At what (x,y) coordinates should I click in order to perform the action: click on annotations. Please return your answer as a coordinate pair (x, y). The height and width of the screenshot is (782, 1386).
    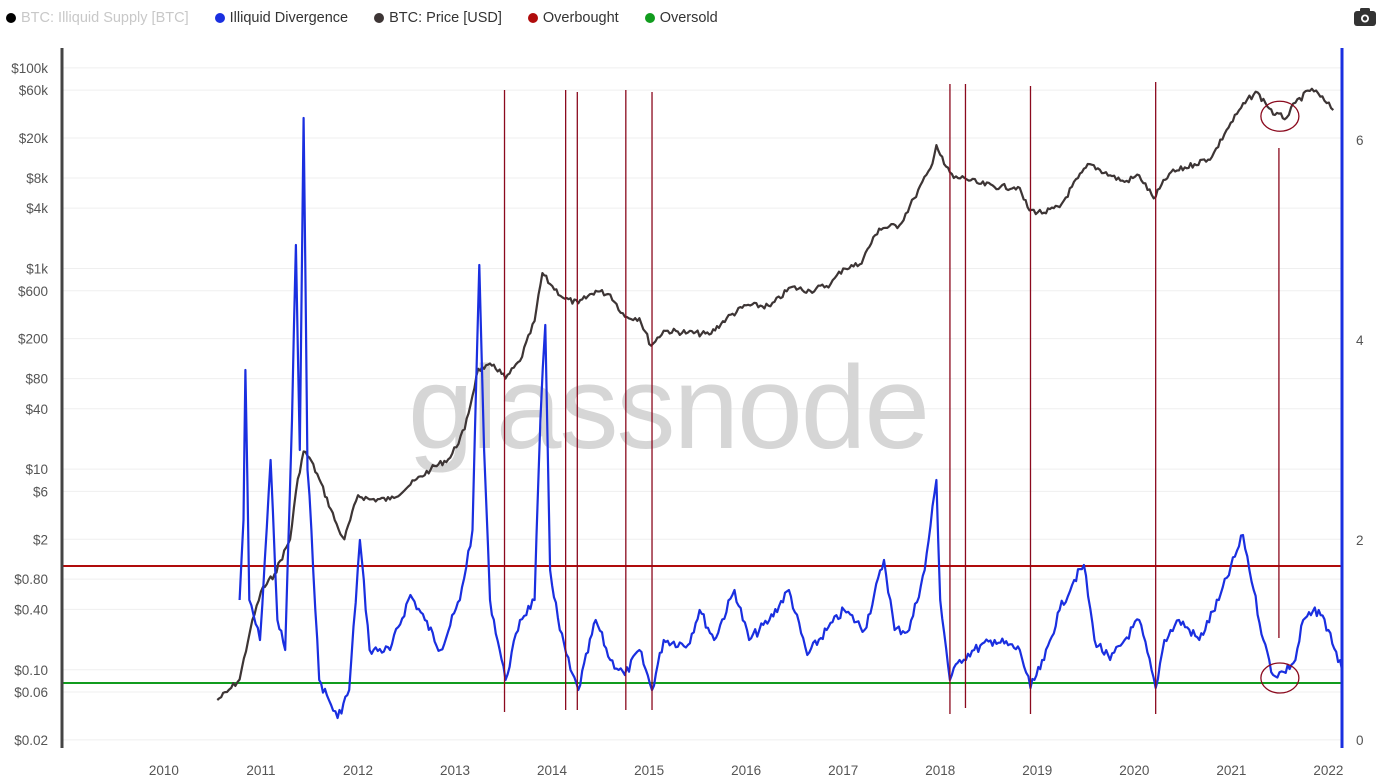
    Looking at the image, I should click on (1280, 397).